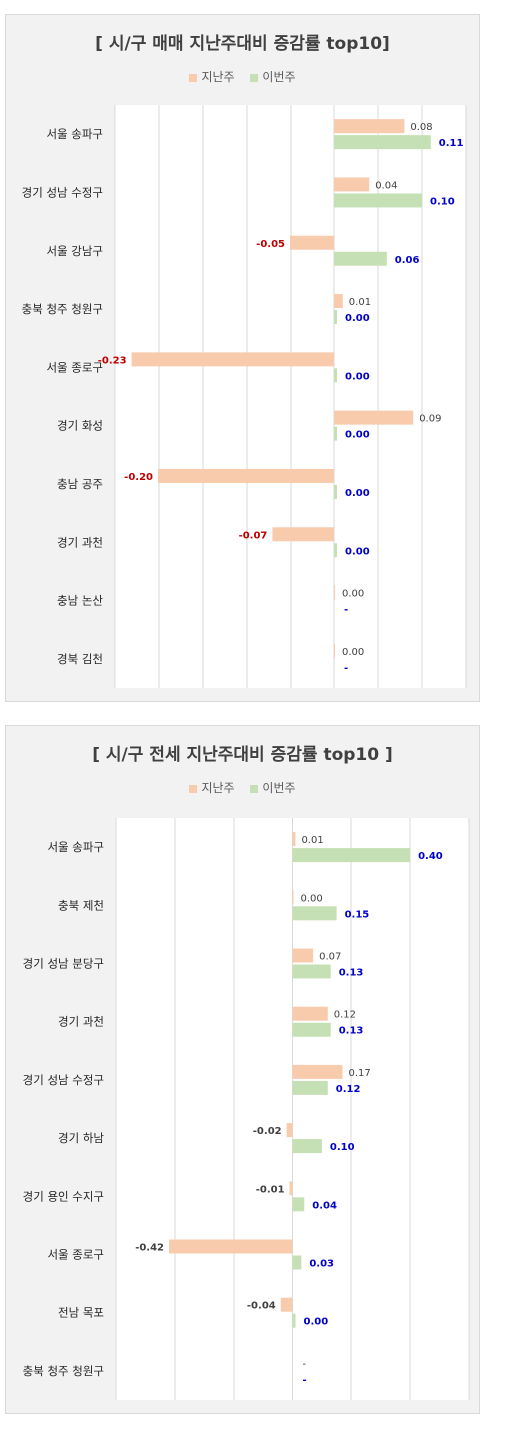  Describe the element at coordinates (270, 244) in the screenshot. I see `data-label-prev-week: -0.05` at that location.